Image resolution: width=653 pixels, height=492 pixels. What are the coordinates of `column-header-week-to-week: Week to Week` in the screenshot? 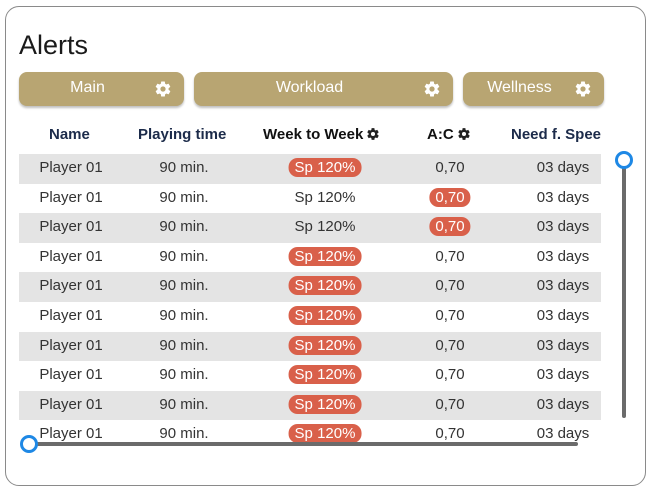 It's located at (321, 134).